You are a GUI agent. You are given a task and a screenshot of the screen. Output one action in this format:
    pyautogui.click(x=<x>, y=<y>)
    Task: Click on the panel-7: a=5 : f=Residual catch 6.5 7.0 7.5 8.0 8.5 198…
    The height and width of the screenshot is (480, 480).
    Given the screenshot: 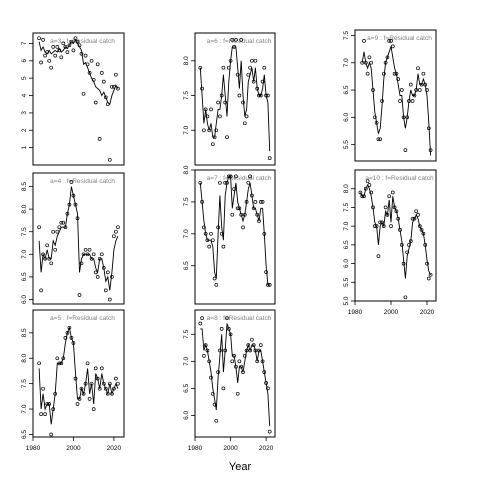 What is the action you would take?
    pyautogui.click(x=73, y=380)
    